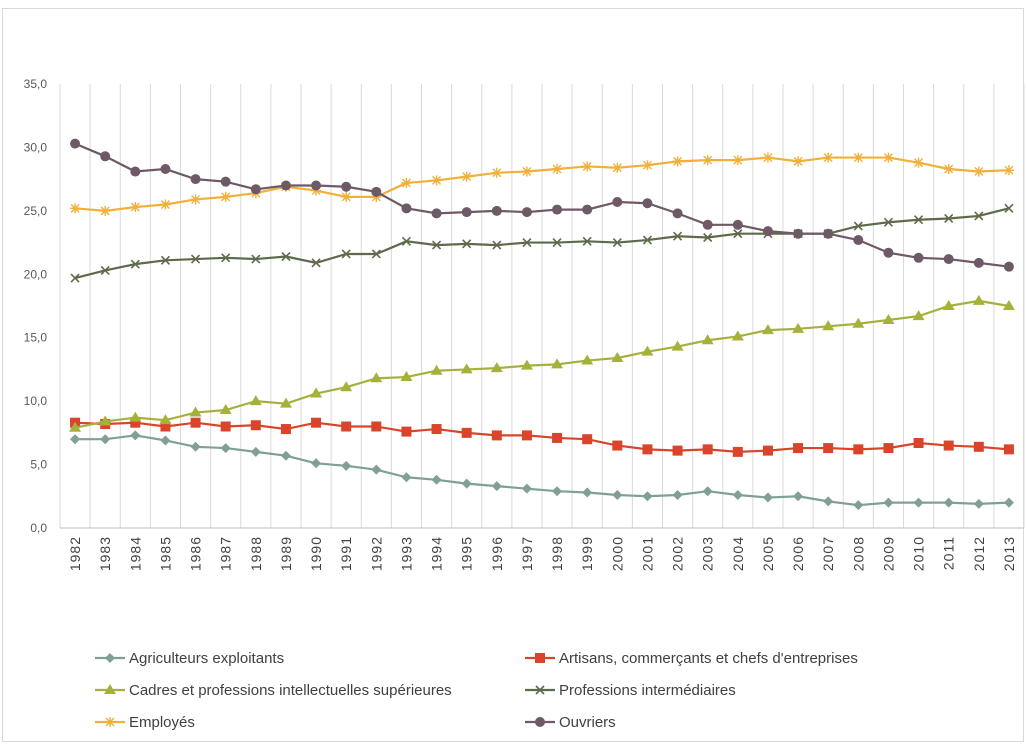 The width and height of the screenshot is (1027, 744). Describe the element at coordinates (557, 553) in the screenshot. I see `x-tick-label: 1998` at that location.